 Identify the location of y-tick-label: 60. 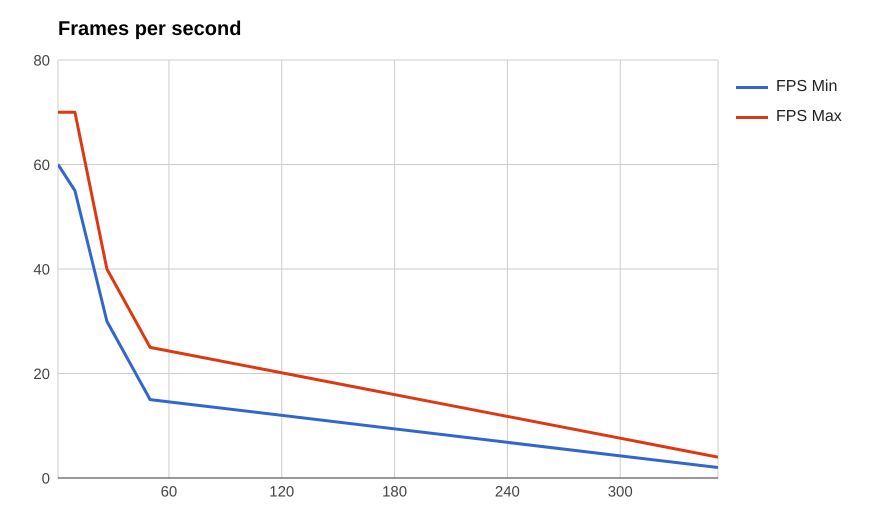
(41, 165).